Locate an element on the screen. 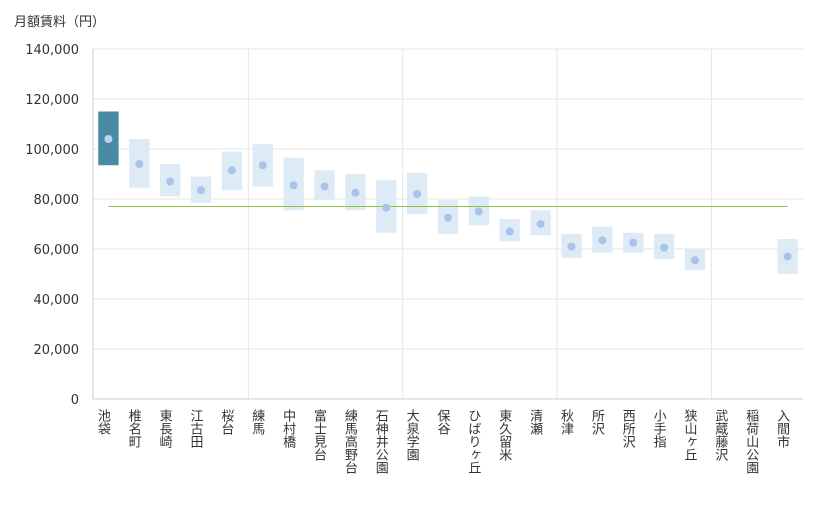 The width and height of the screenshot is (820, 510). y-tick-label: 140,000 is located at coordinates (52, 50).